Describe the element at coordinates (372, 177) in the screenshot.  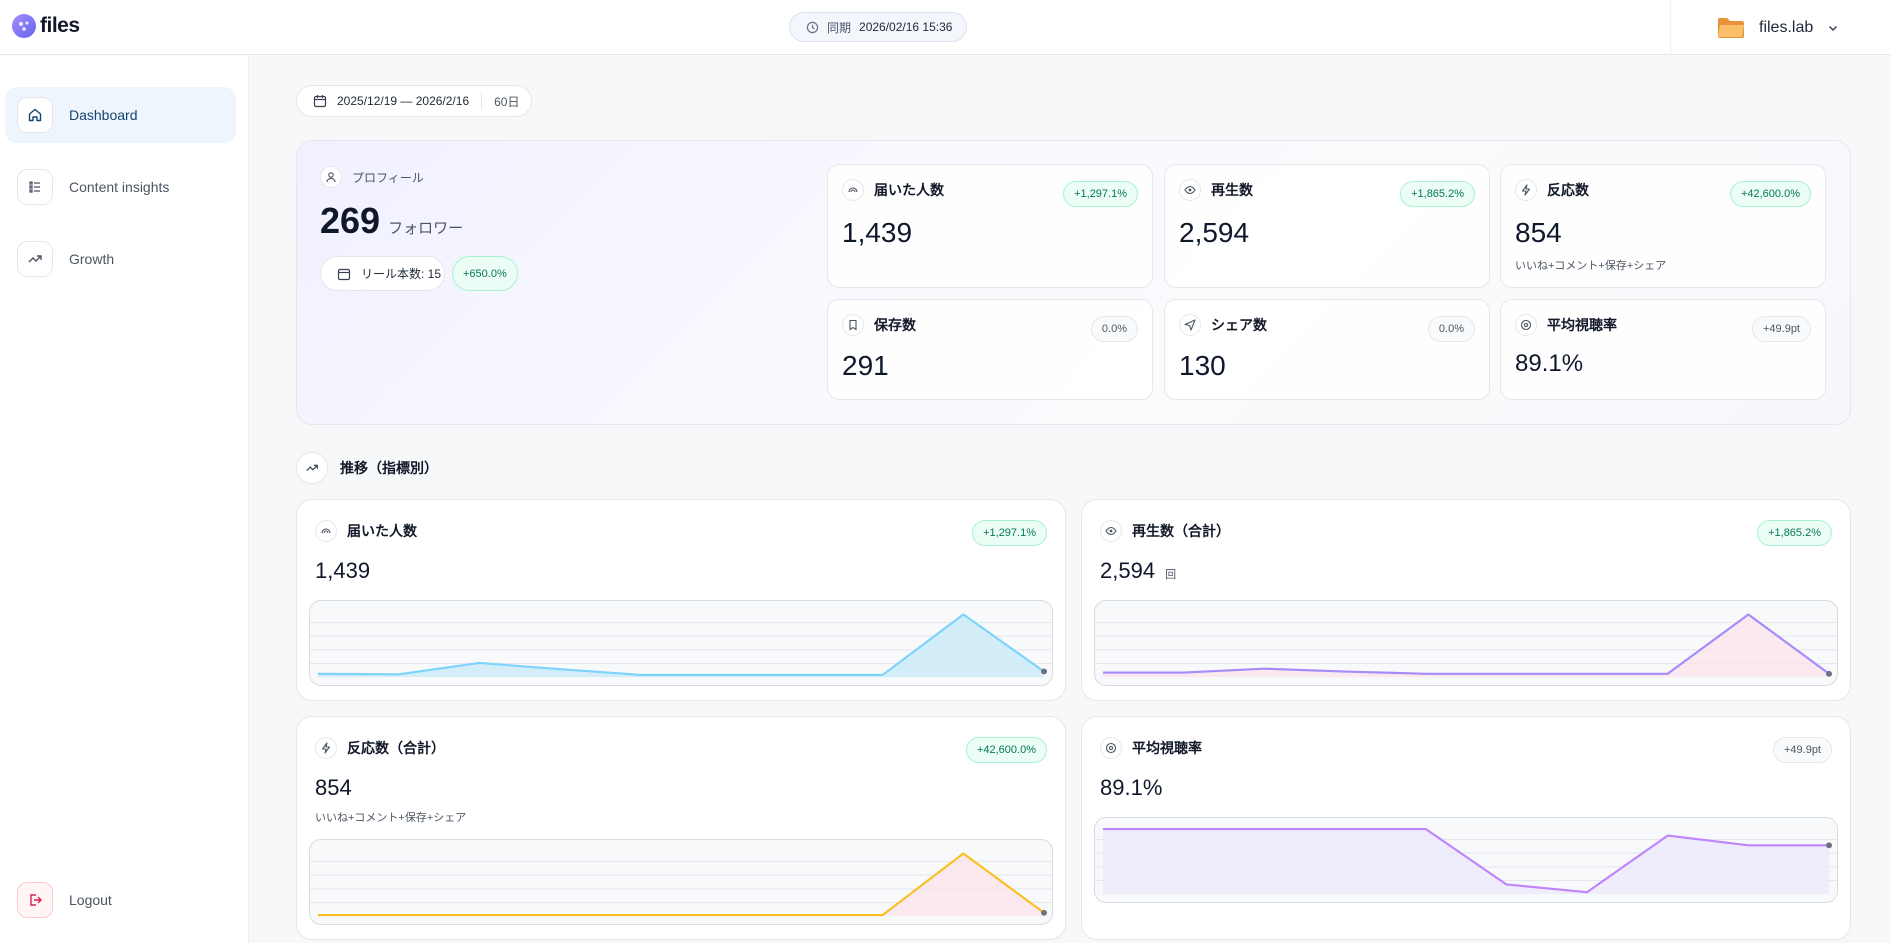
I see `profile-label: プロフィール` at that location.